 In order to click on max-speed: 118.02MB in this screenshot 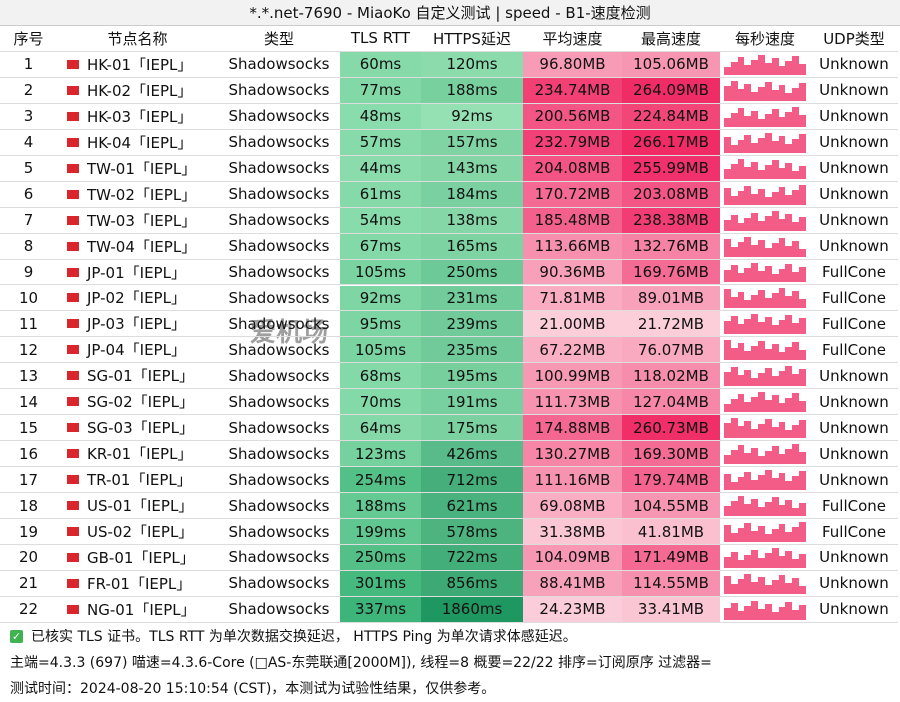, I will do `click(671, 376)`.